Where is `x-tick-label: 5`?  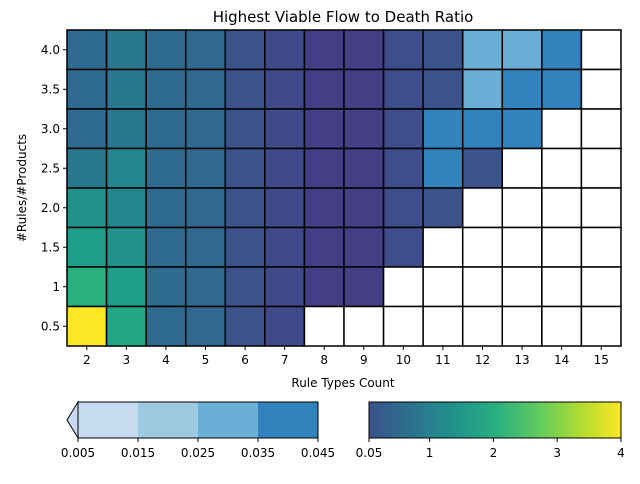 x-tick-label: 5 is located at coordinates (206, 360).